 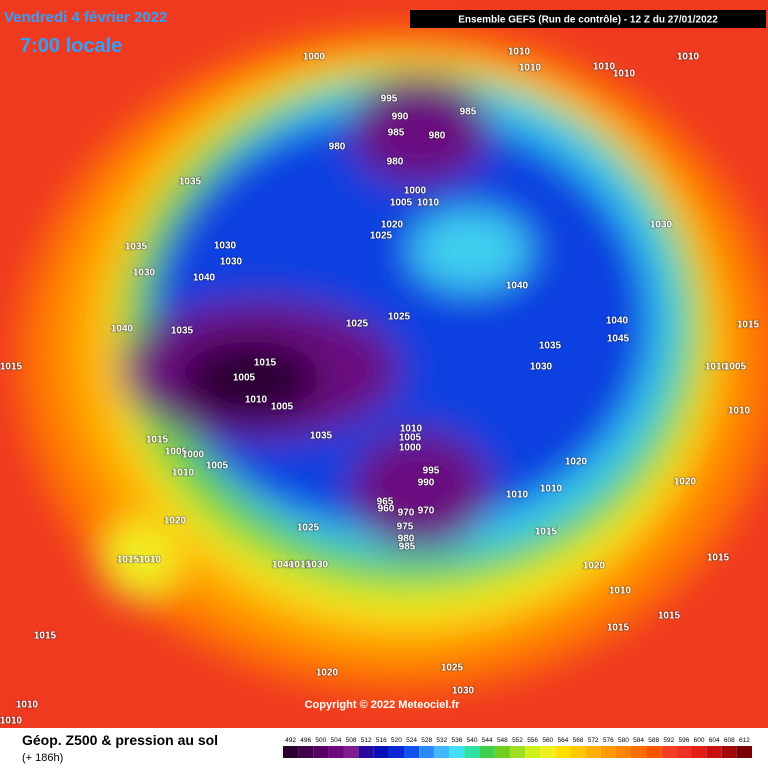 I want to click on isobar-label: 965, so click(x=385, y=502).